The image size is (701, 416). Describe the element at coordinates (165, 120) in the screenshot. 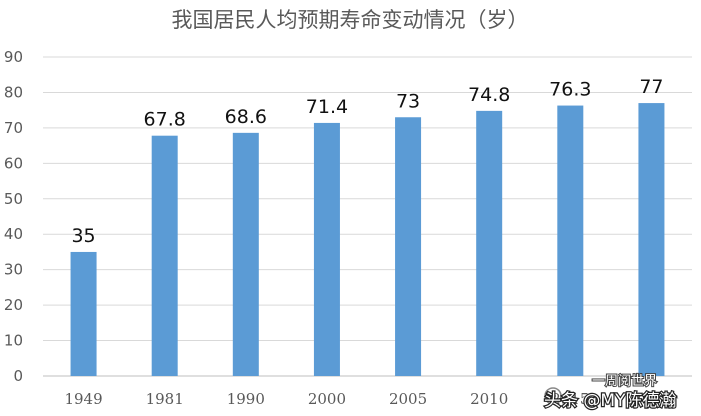

I see `data-label-1981: 67.8` at that location.